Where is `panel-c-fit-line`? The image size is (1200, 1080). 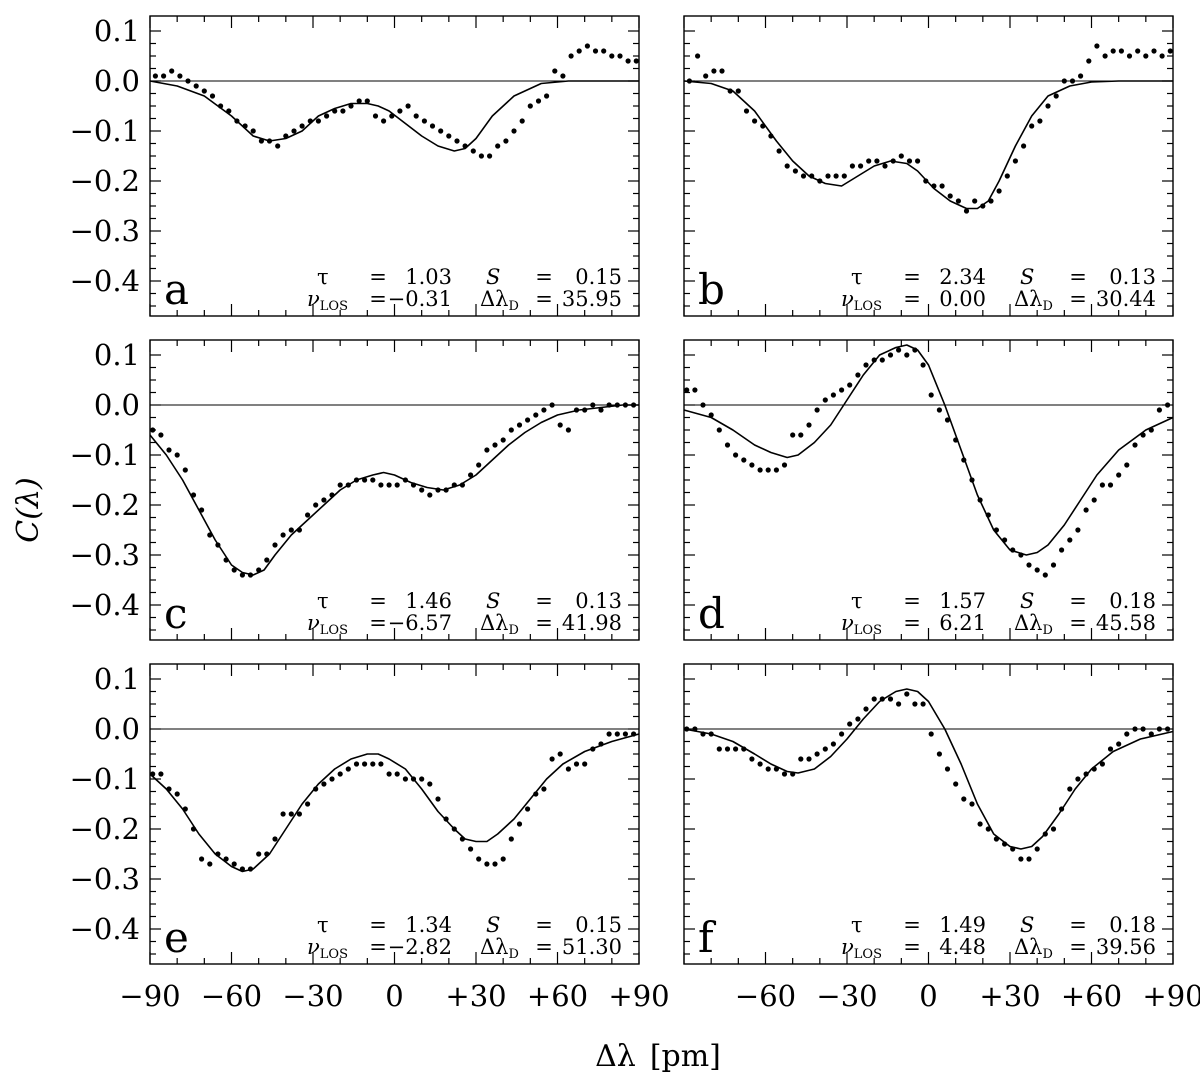 panel-c-fit-line is located at coordinates (394, 490).